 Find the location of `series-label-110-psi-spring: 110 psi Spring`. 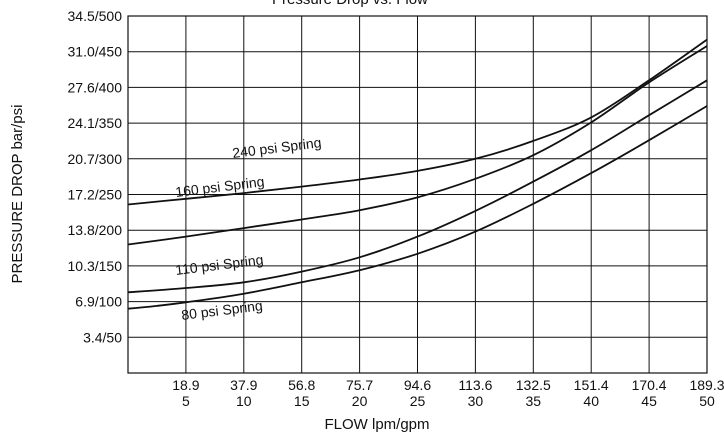

series-label-110-psi-spring: 110 psi Spring is located at coordinates (219, 264).